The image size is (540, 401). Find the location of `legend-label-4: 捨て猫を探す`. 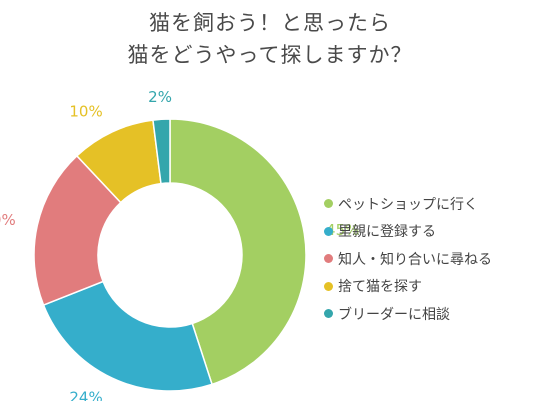

legend-label-4: 捨て猫を探す is located at coordinates (380, 287).